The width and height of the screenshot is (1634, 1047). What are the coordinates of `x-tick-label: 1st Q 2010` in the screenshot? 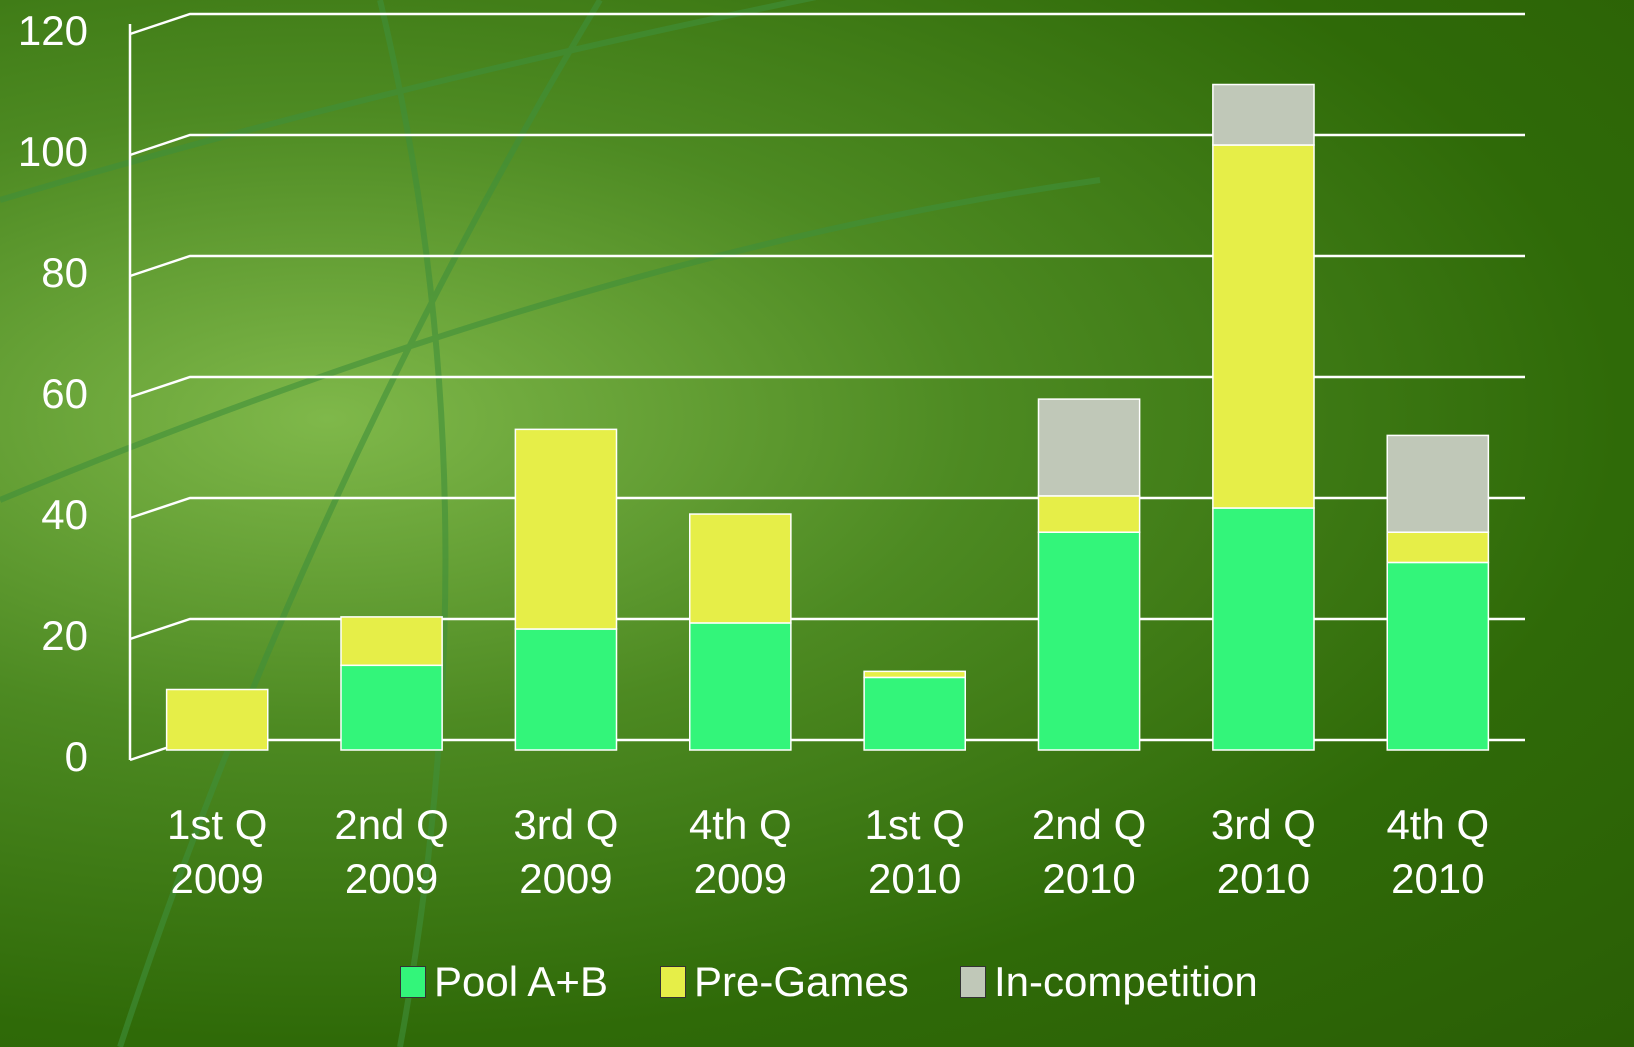 It's located at (914, 851).